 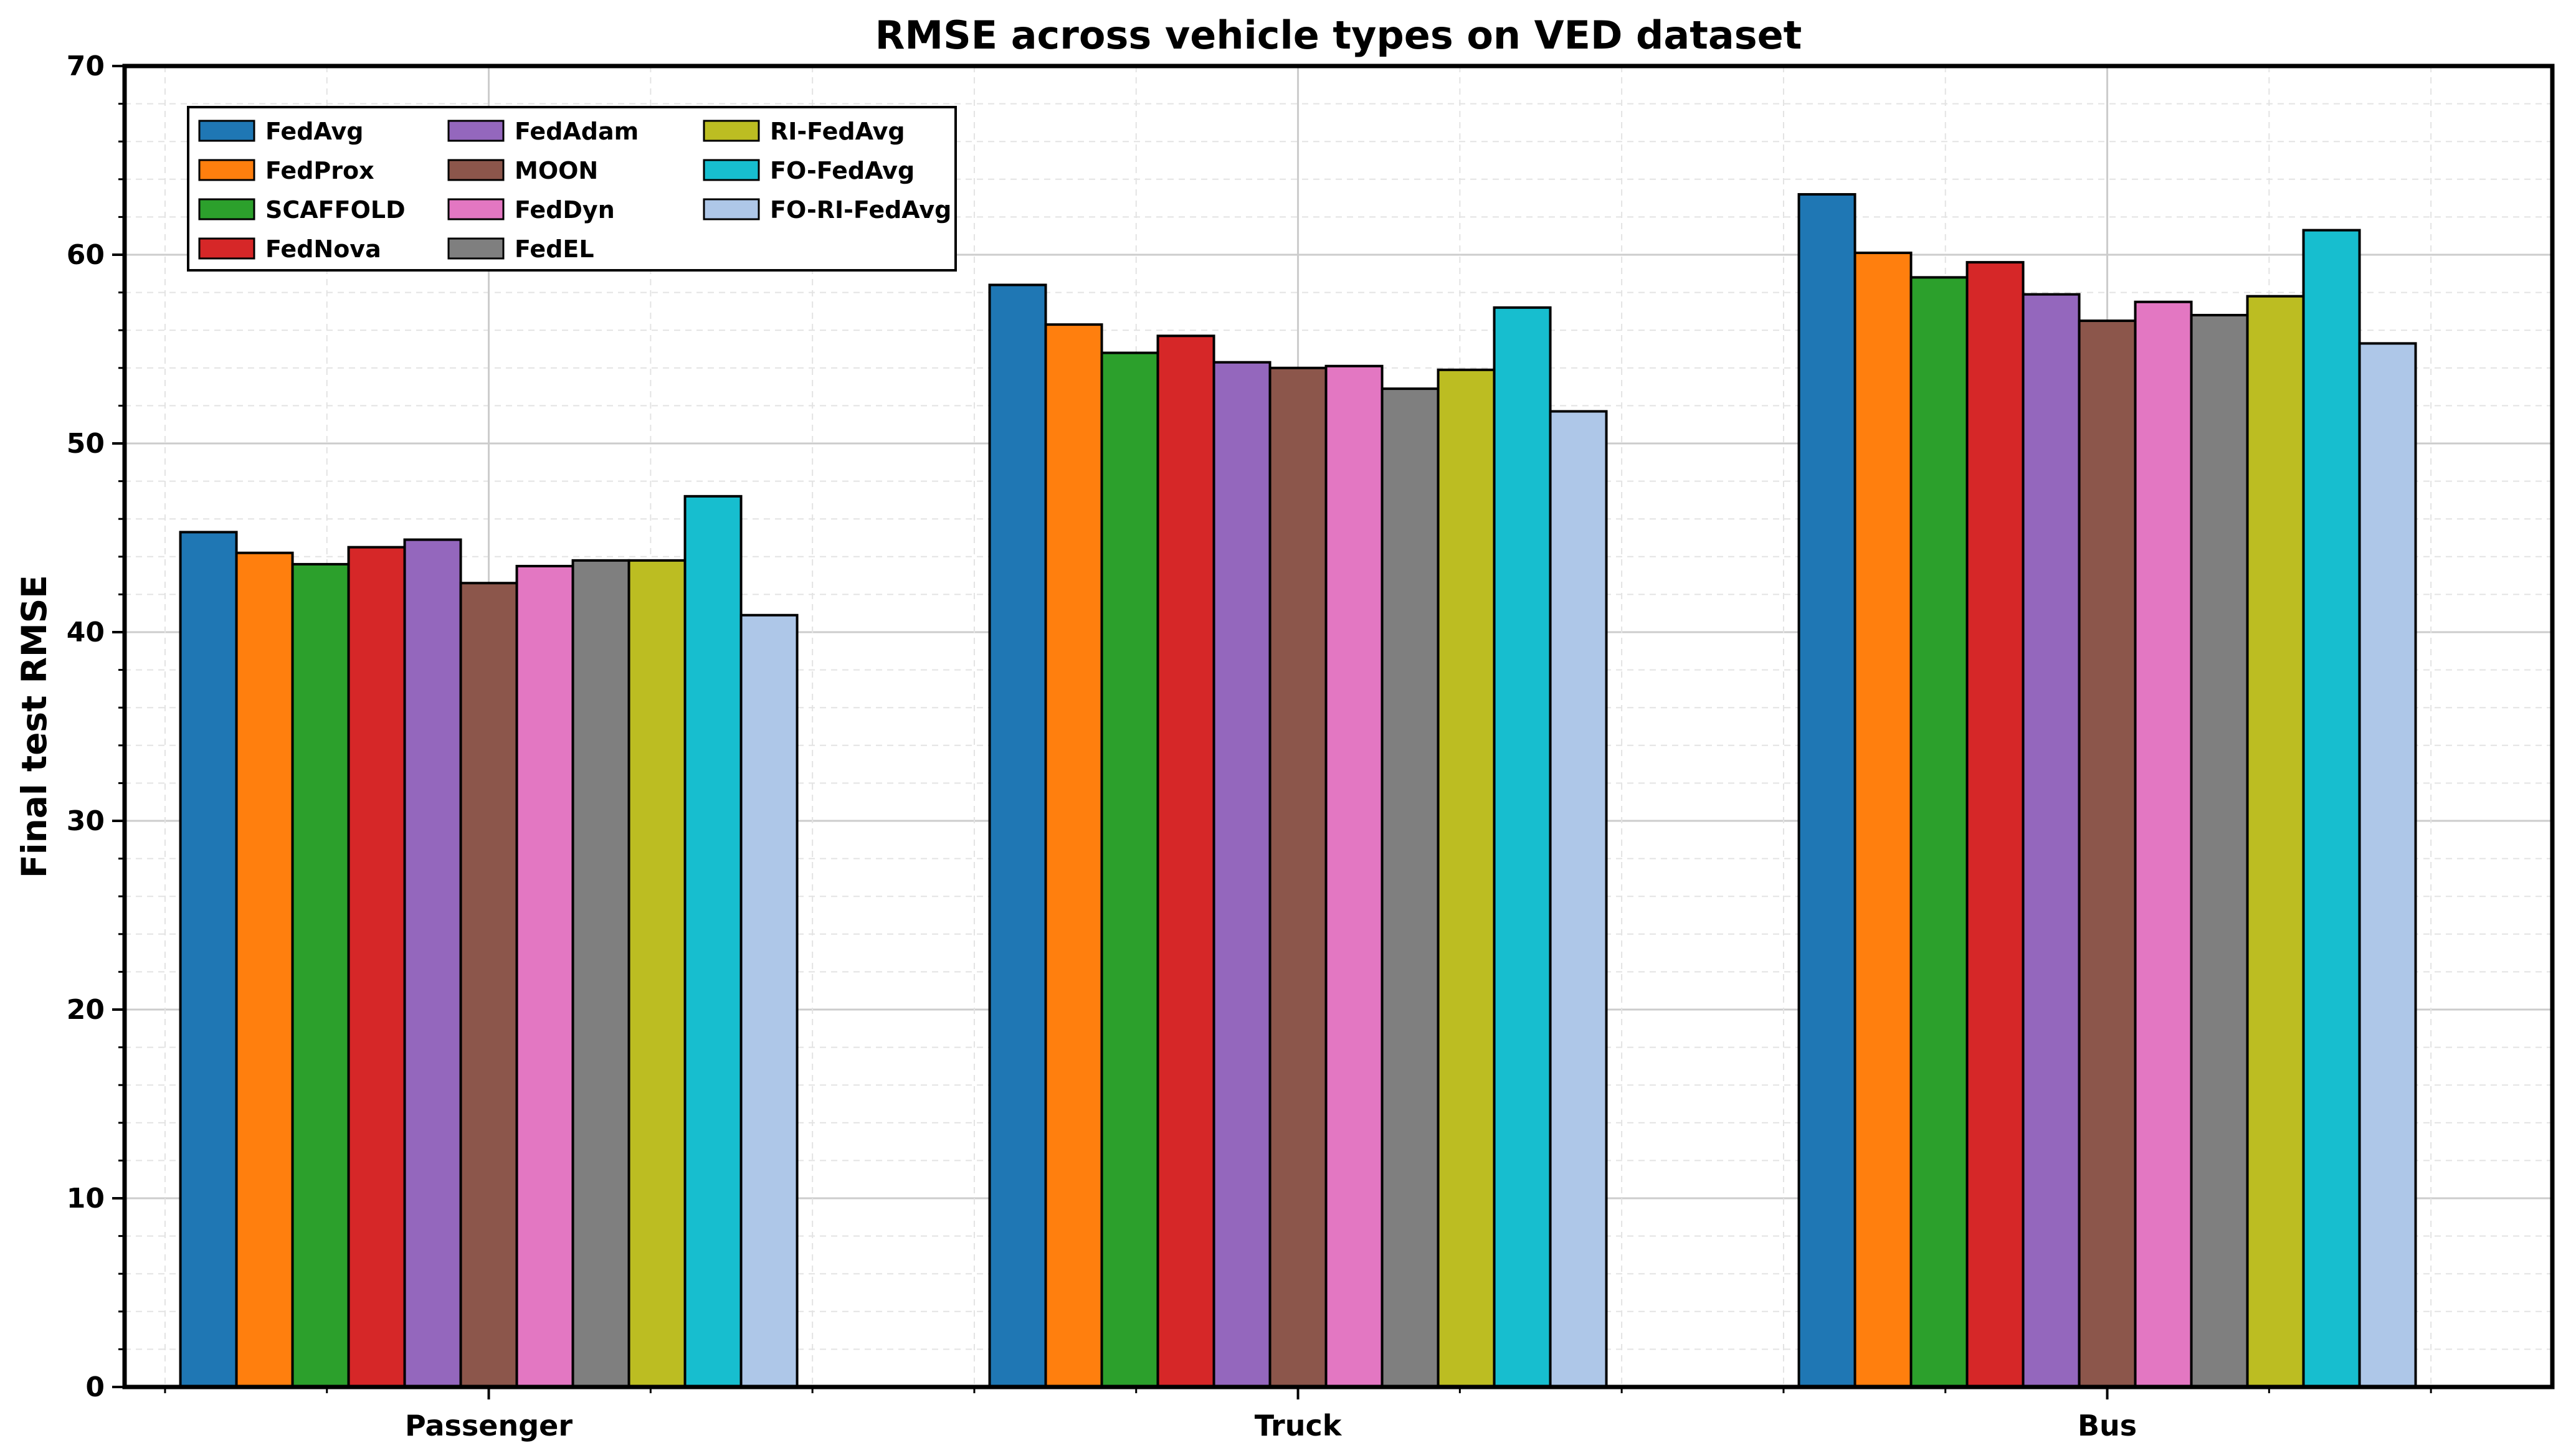 What do you see at coordinates (314, 131) in the screenshot?
I see `legend-label: FedAvg` at bounding box center [314, 131].